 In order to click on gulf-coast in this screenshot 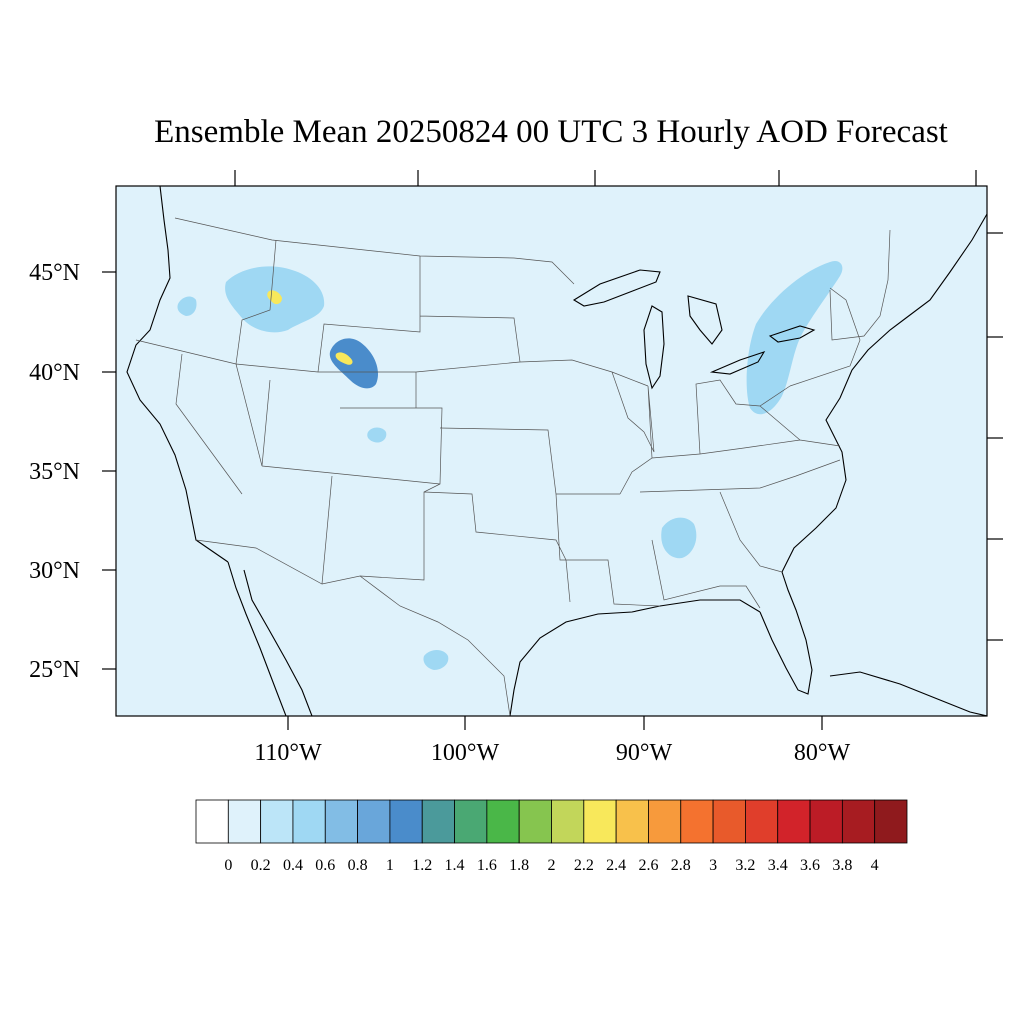, I will do `click(635, 657)`.